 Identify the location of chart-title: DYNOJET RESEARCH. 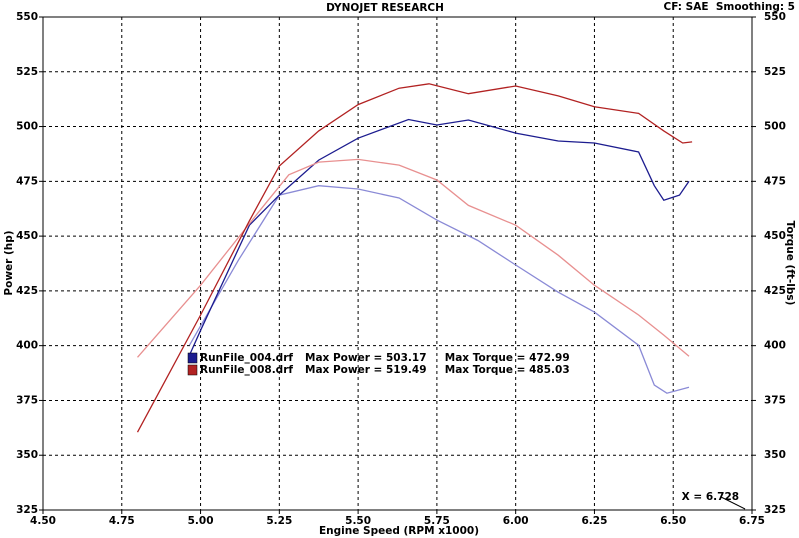
(385, 8).